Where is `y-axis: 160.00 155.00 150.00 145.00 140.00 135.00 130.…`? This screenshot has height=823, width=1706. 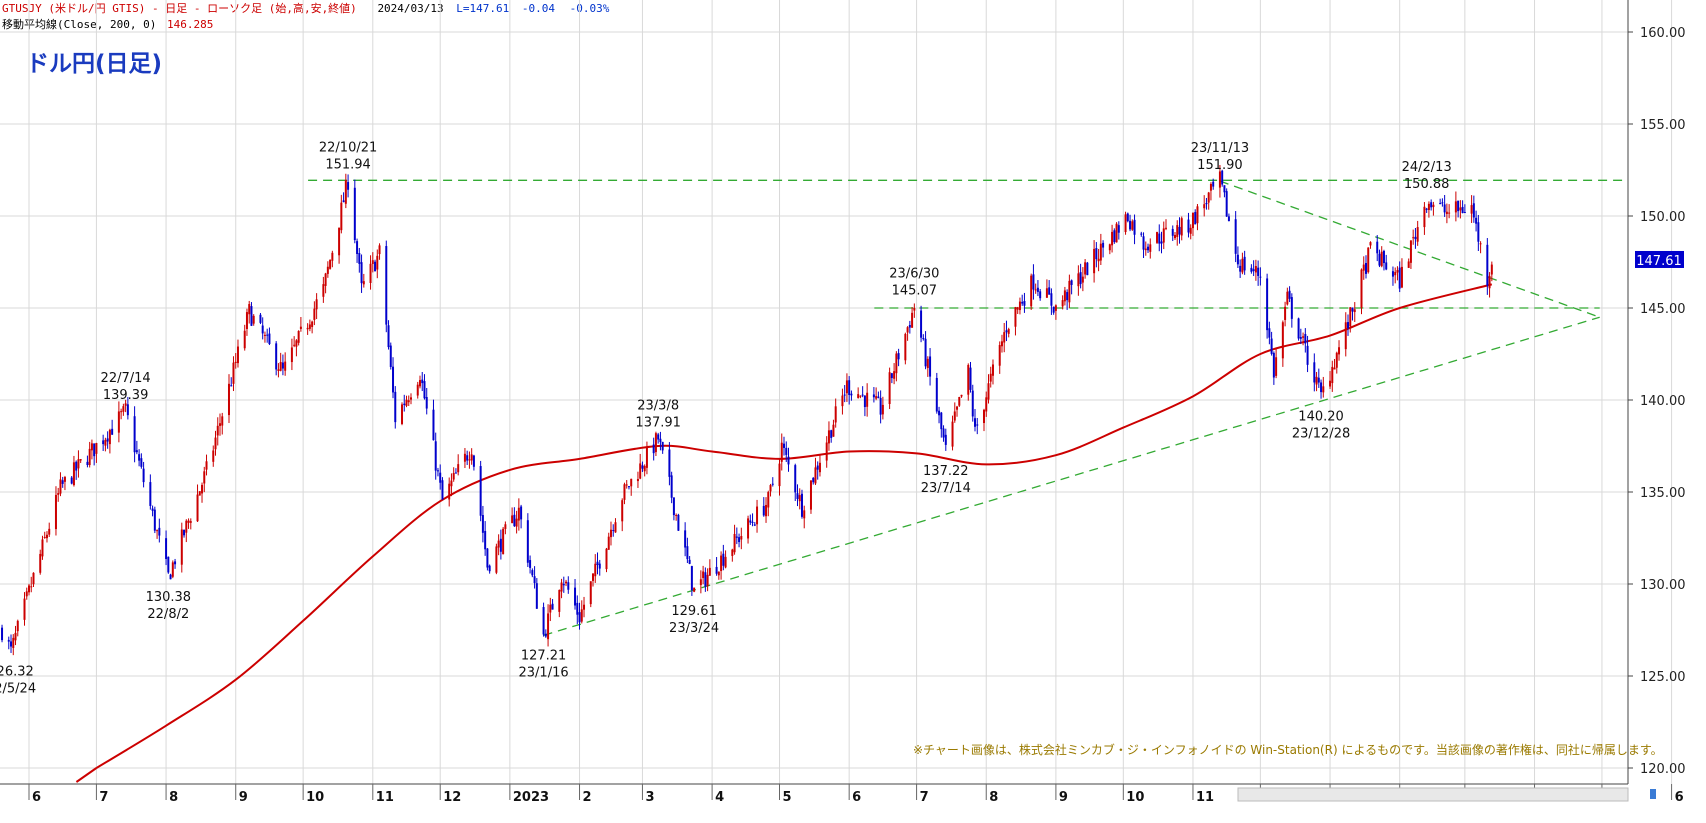 y-axis: 160.00 155.00 150.00 145.00 140.00 135.00 130.… is located at coordinates (1656, 392).